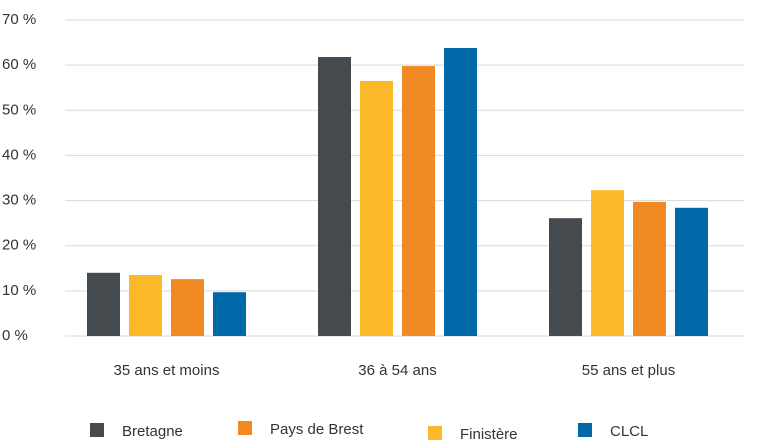 The height and width of the screenshot is (442, 758). Describe the element at coordinates (317, 429) in the screenshot. I see `legend-label: Pays de Brest` at that location.